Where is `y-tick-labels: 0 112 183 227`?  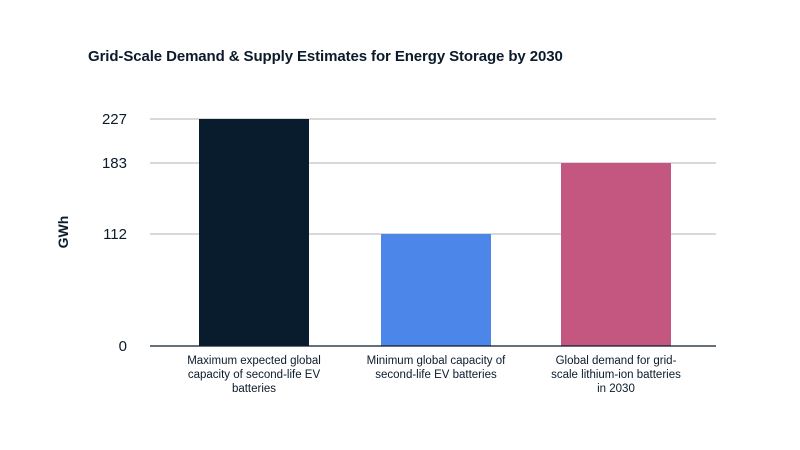
y-tick-labels: 0 112 183 227 is located at coordinates (114, 233).